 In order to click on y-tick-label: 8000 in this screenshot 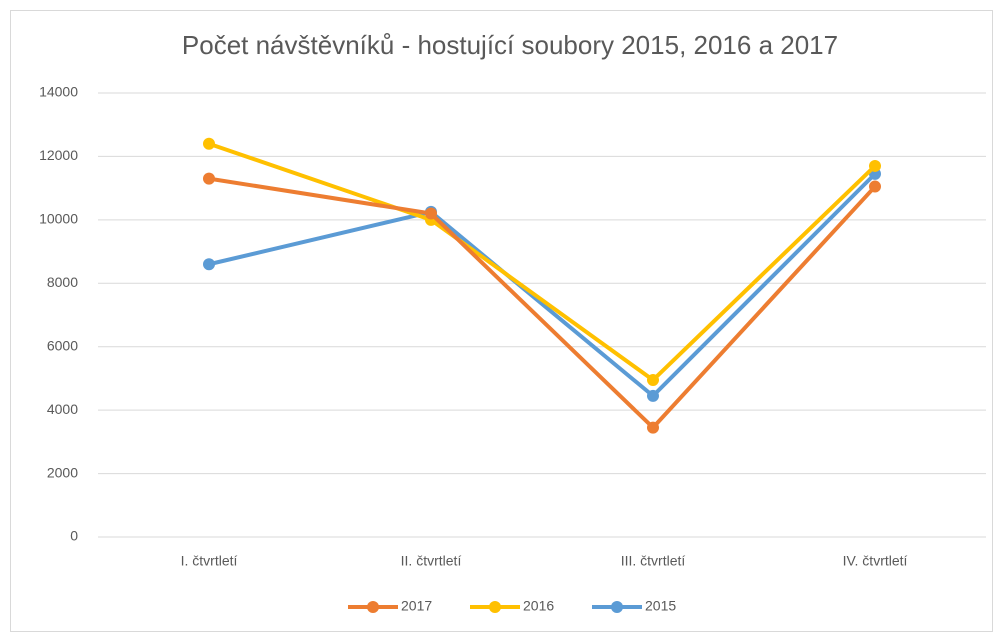, I will do `click(62, 282)`.